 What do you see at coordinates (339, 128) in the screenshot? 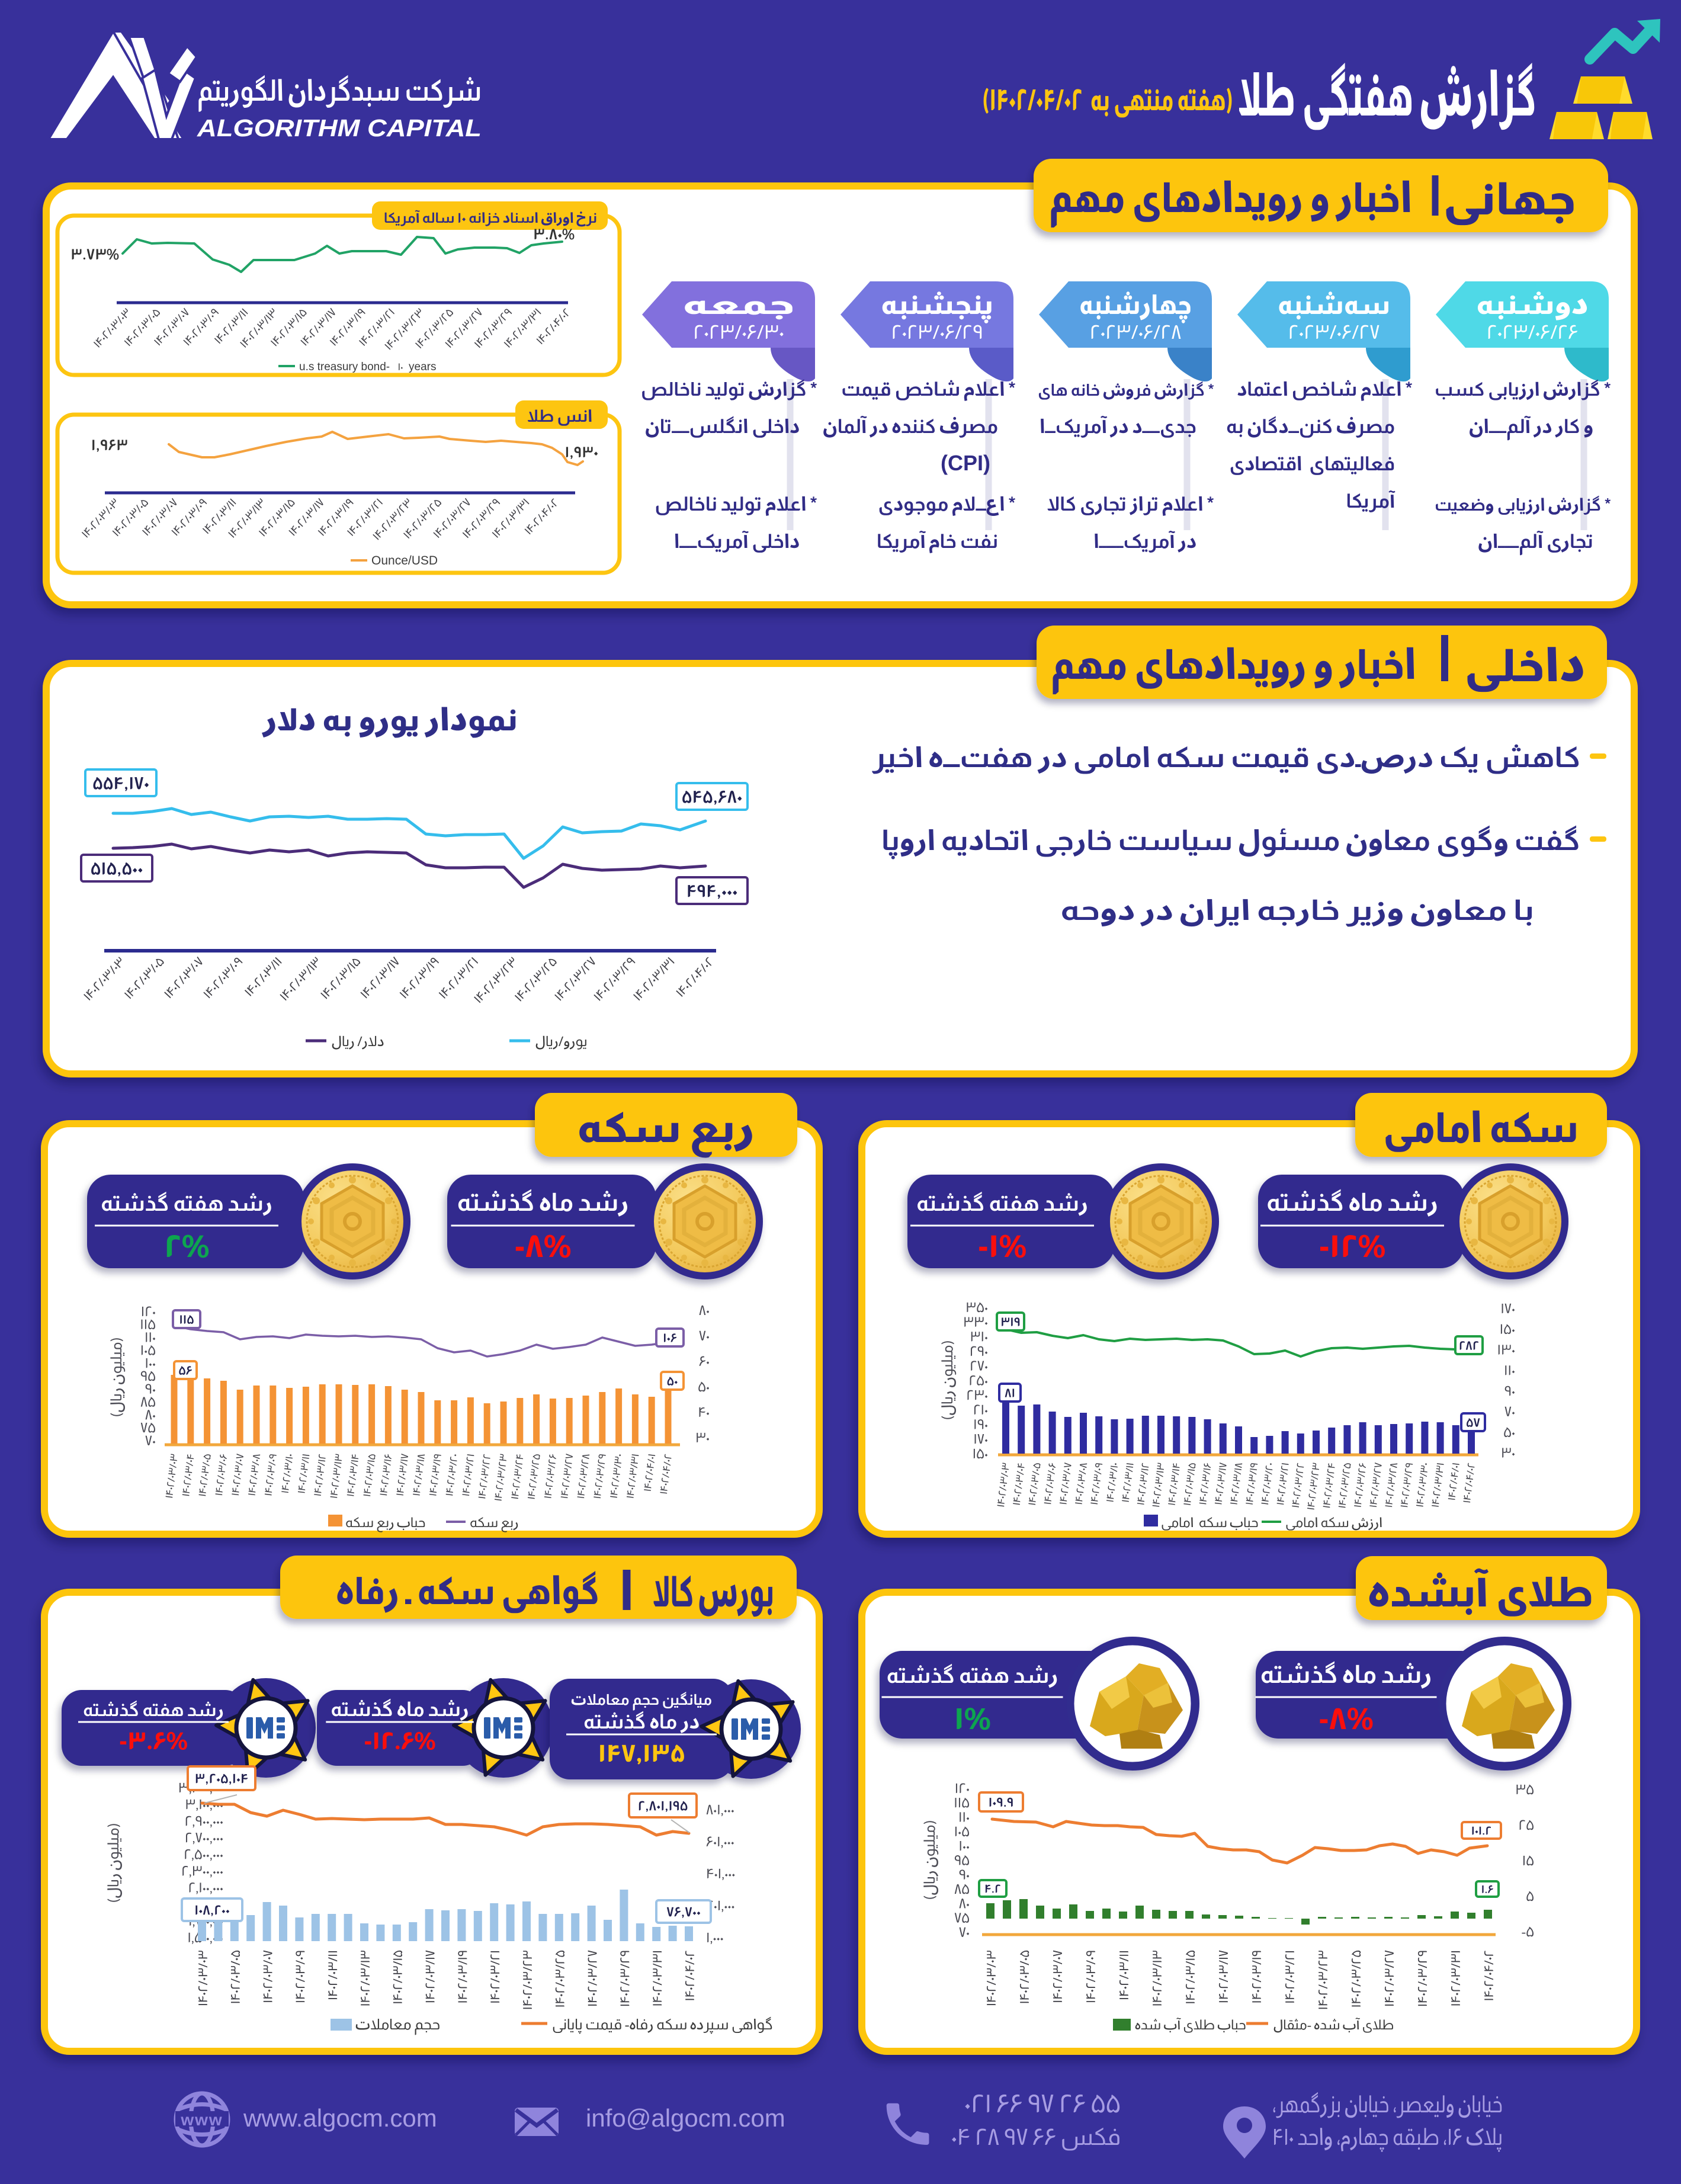
I see `svg-text: ALGORITHM CAPITAL` at bounding box center [339, 128].